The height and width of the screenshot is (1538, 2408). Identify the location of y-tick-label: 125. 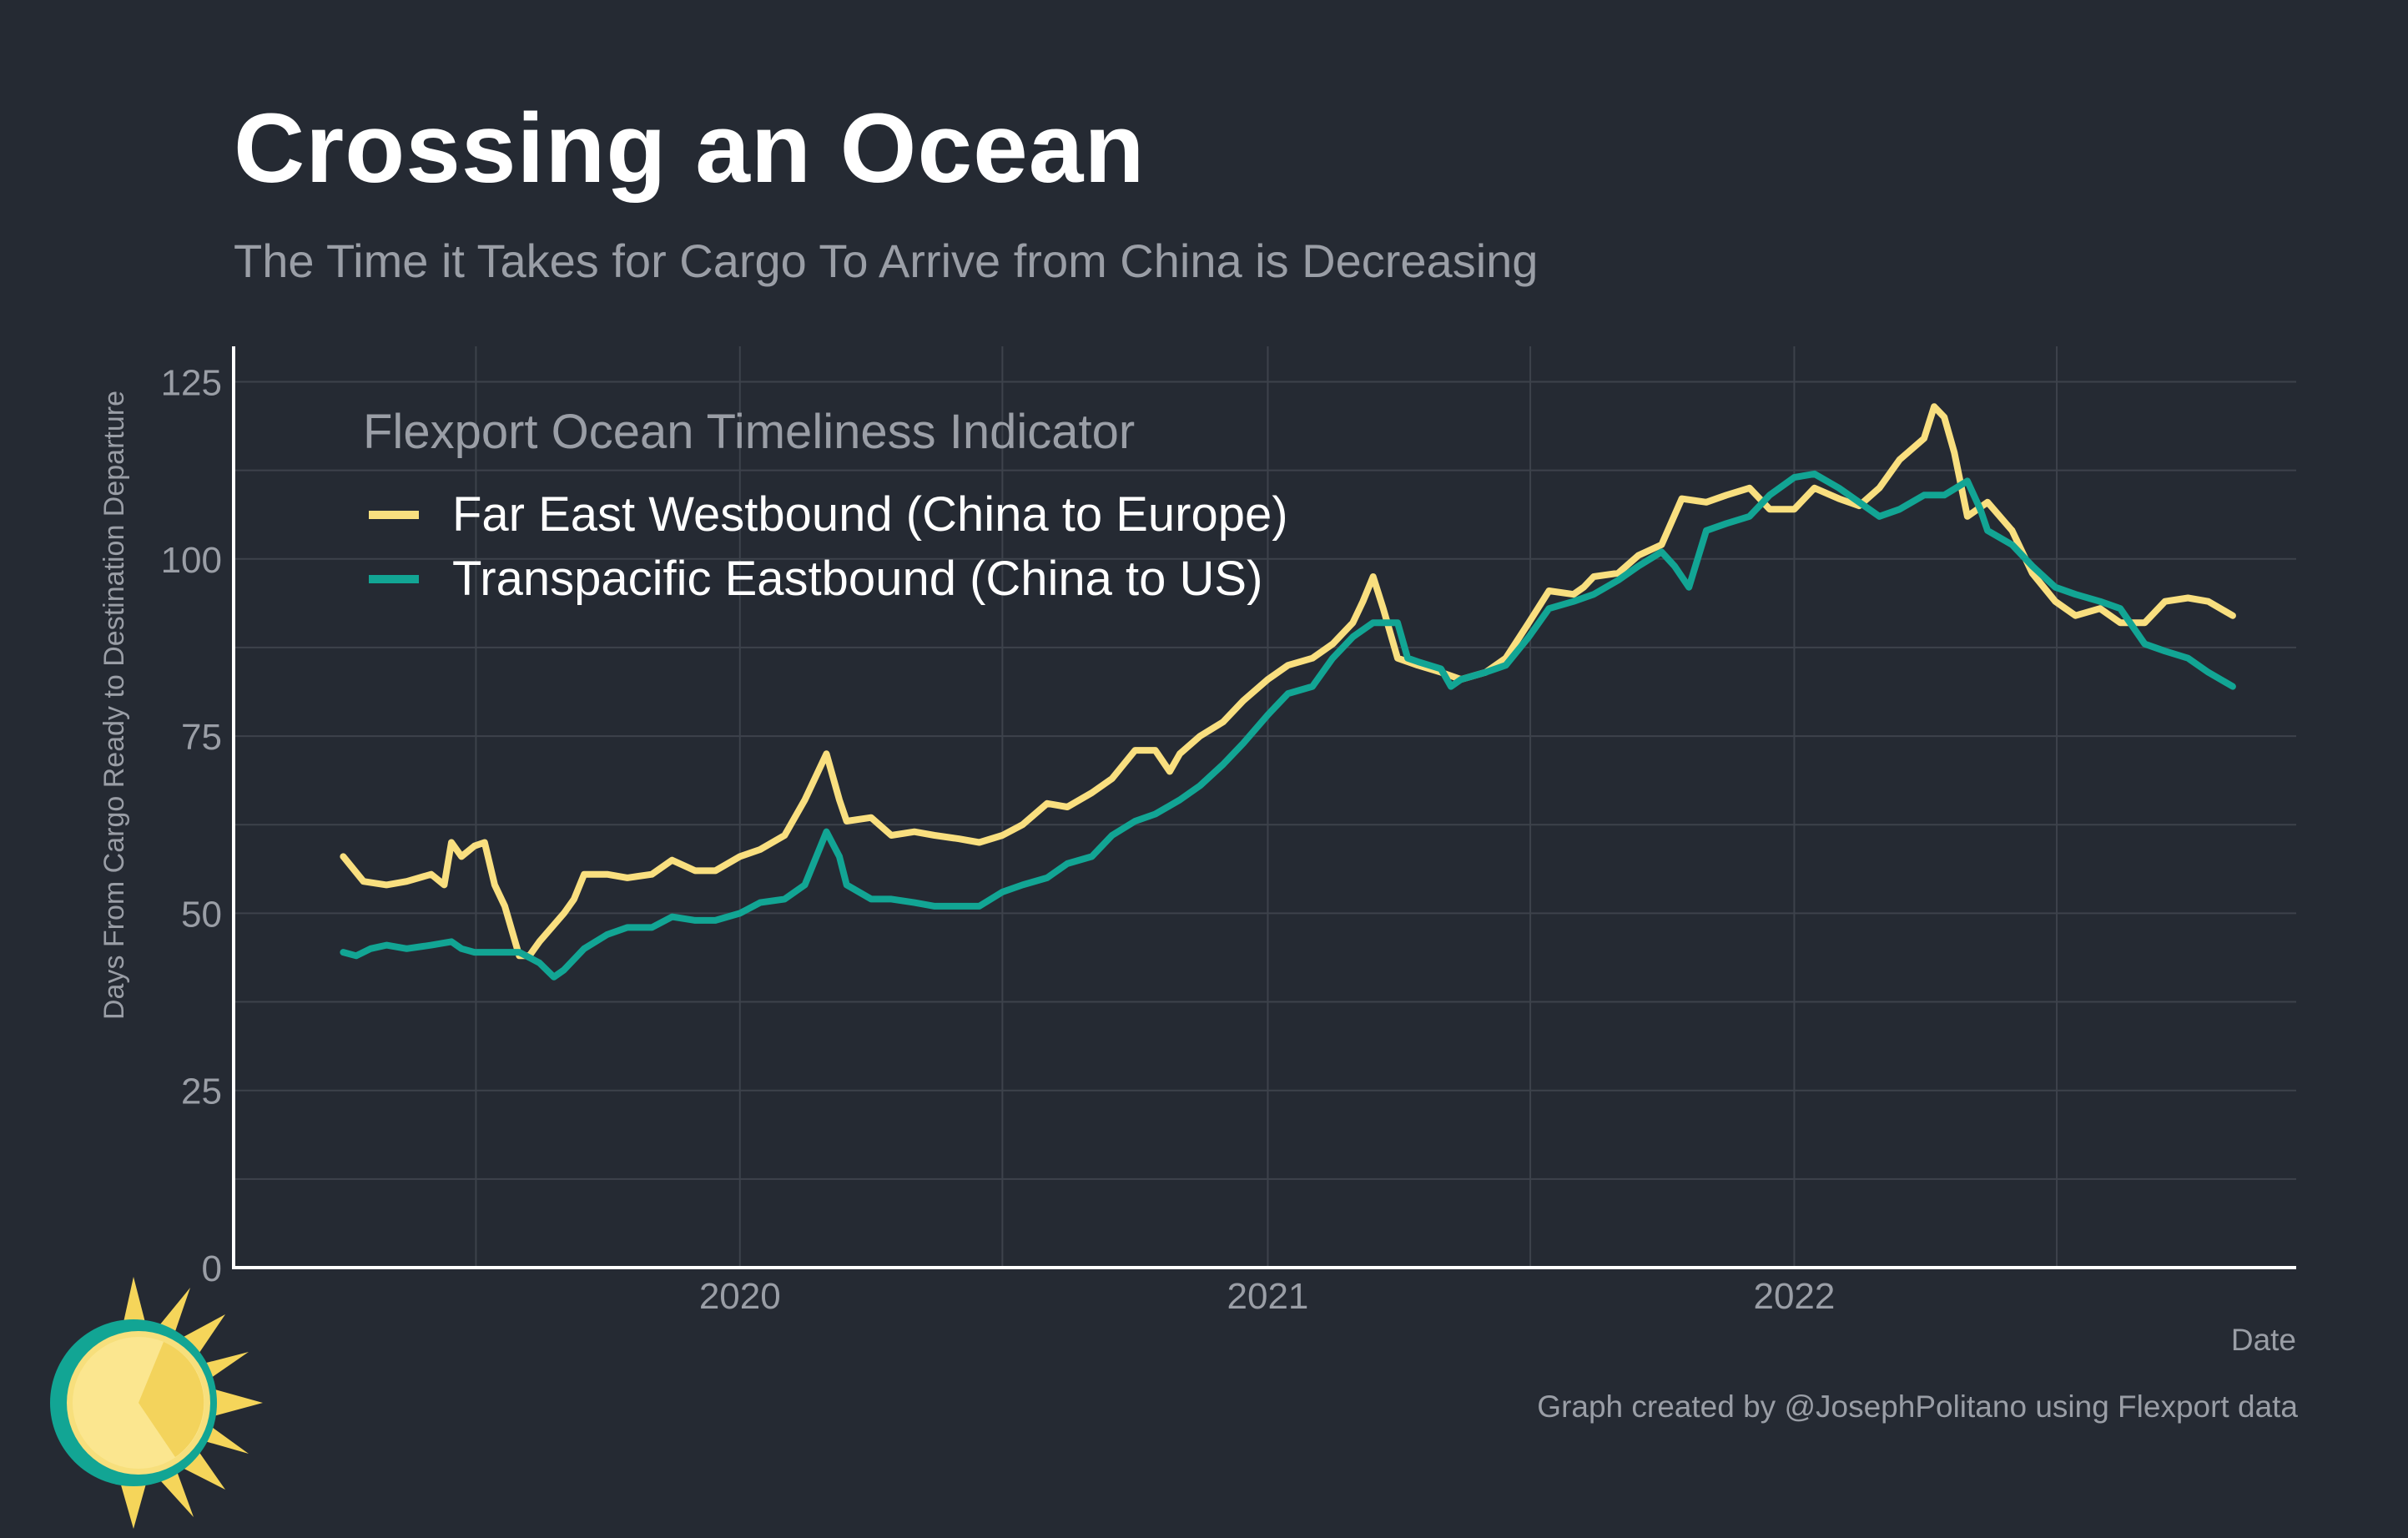
(191, 382).